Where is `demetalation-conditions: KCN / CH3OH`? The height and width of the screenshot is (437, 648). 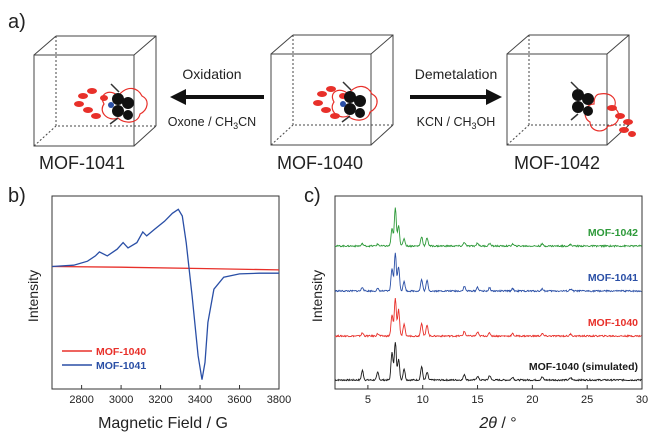
demetalation-conditions: KCN / CH3OH is located at coordinates (456, 123).